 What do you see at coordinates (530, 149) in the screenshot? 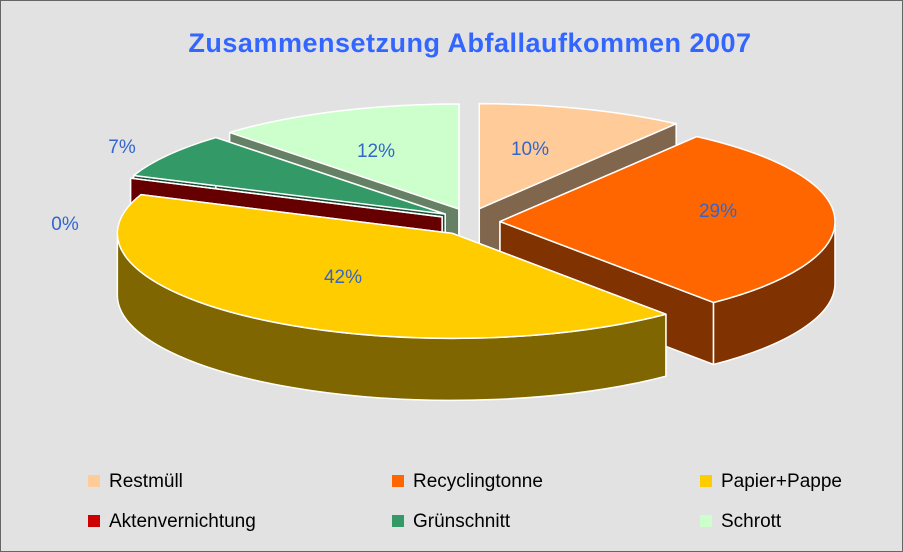
I see `data-label: 10%` at bounding box center [530, 149].